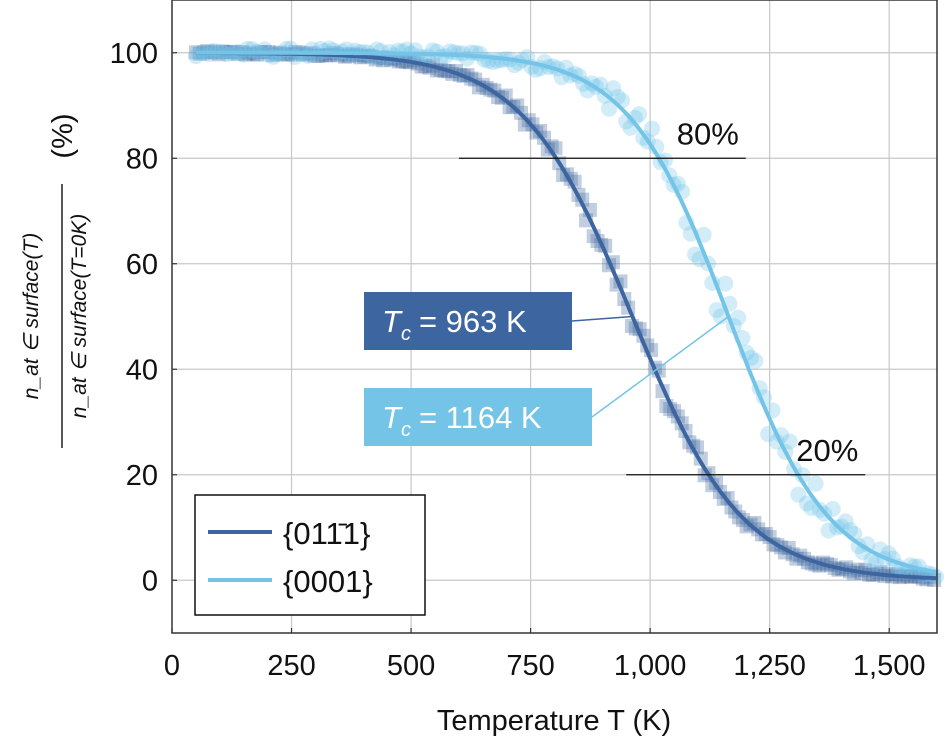  What do you see at coordinates (326, 533) in the screenshot?
I see `legend-label-series-0: {011̄1}` at bounding box center [326, 533].